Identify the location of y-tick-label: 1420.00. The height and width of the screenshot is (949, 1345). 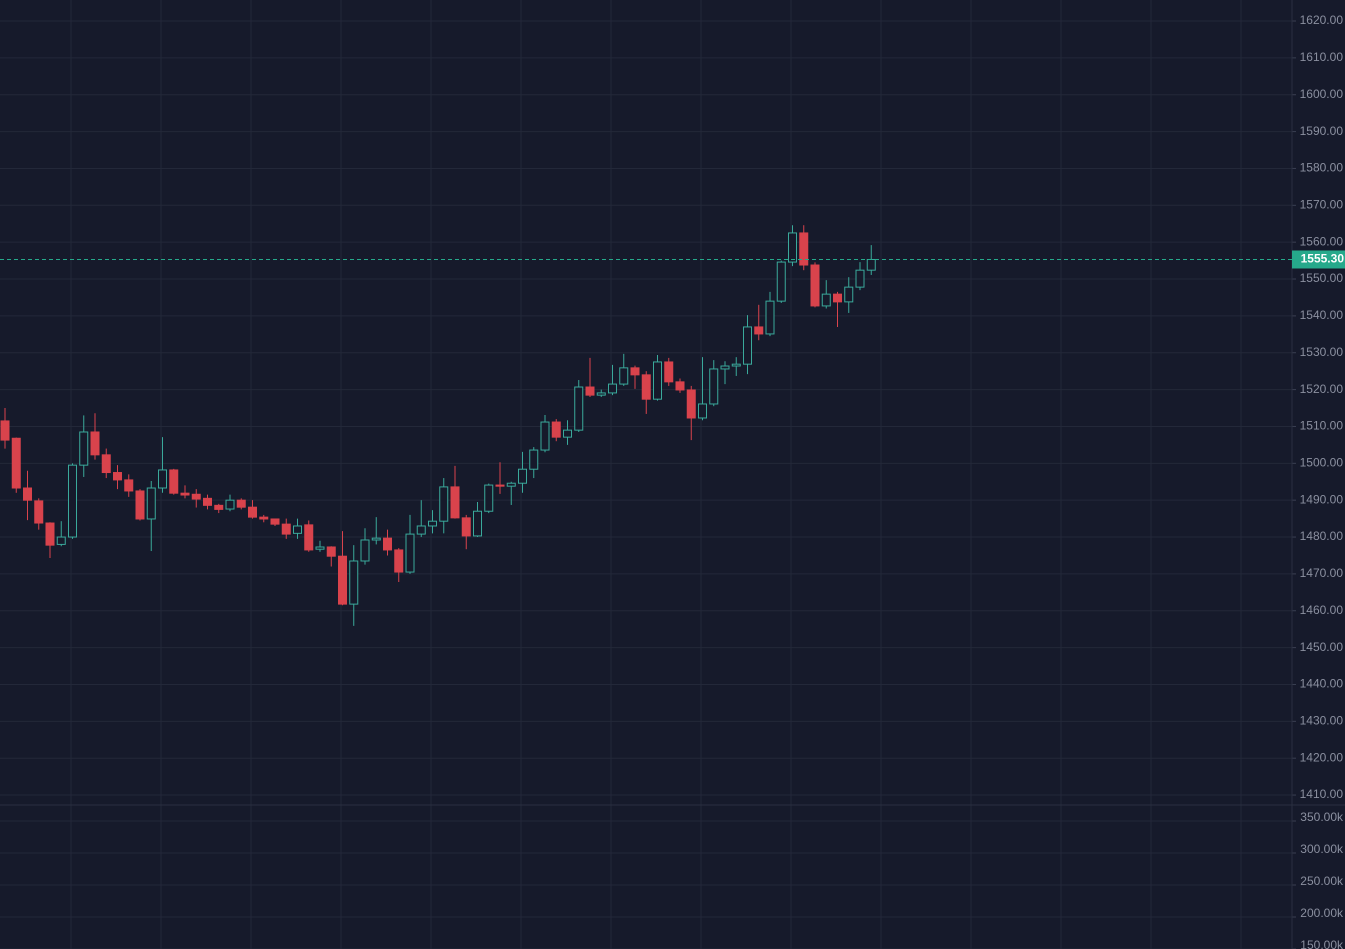
(1322, 757).